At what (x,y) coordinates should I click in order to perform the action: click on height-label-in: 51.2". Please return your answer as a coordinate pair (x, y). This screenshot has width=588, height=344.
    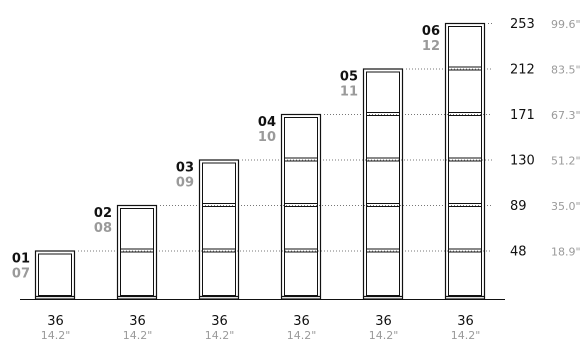
    Looking at the image, I should click on (566, 161).